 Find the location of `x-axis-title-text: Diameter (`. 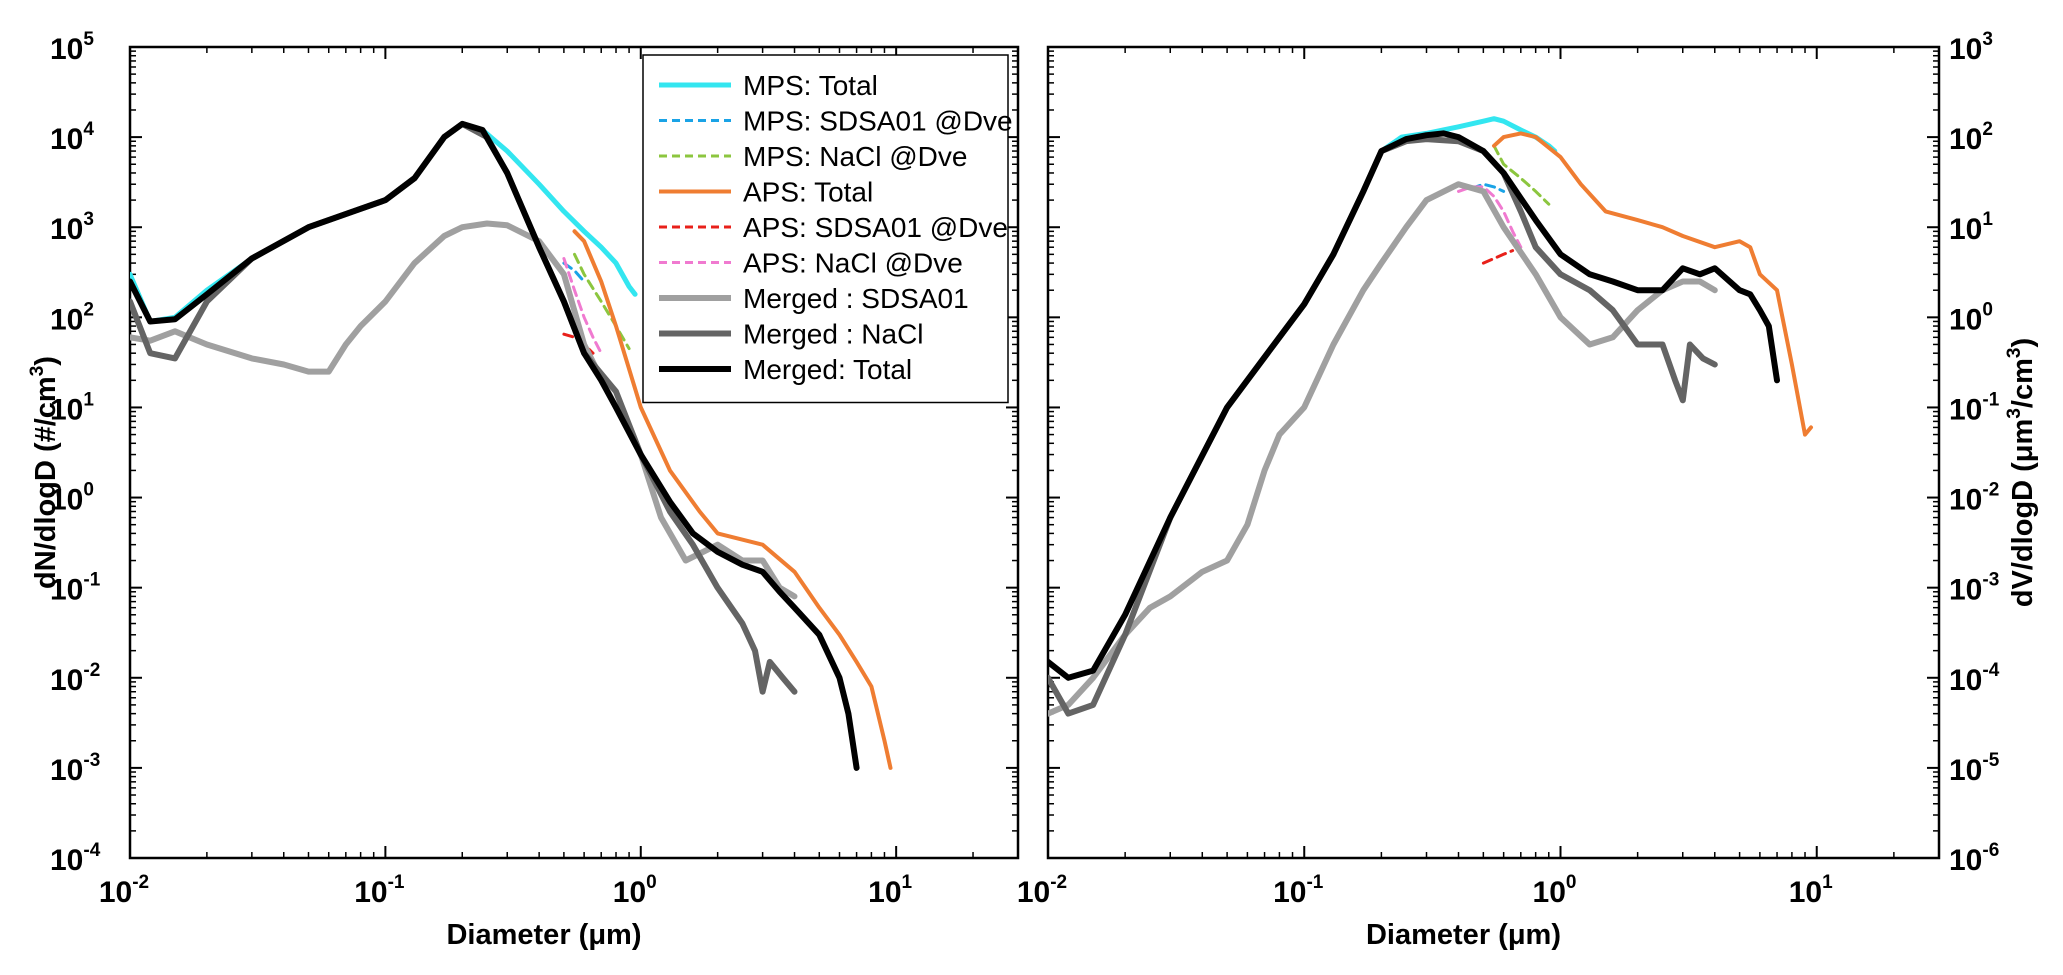

x-axis-title-text: Diameter ( is located at coordinates (1437, 935).